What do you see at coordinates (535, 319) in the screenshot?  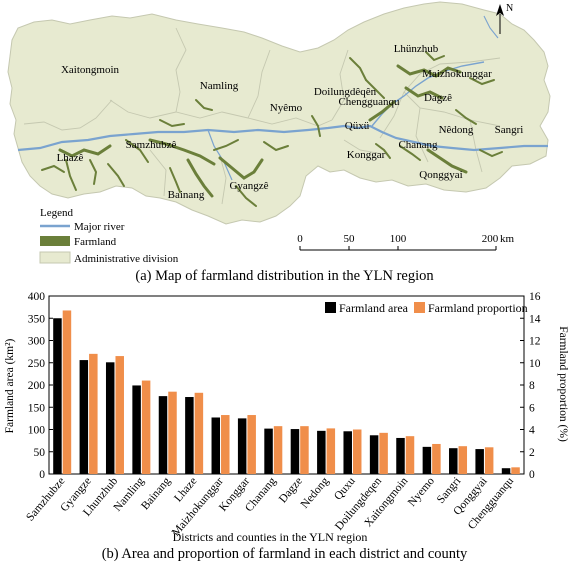 I see `y2-tick-label: 14` at bounding box center [535, 319].